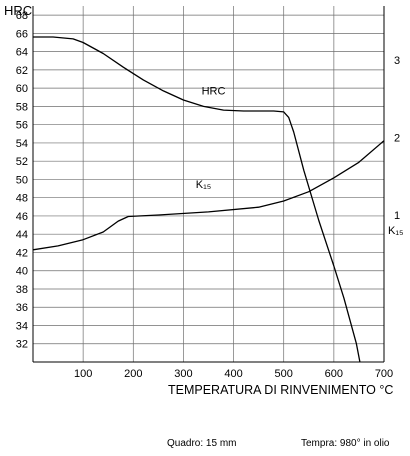 Image resolution: width=410 pixels, height=456 pixels. I want to click on y-left-tick-label: 52, so click(22, 162).